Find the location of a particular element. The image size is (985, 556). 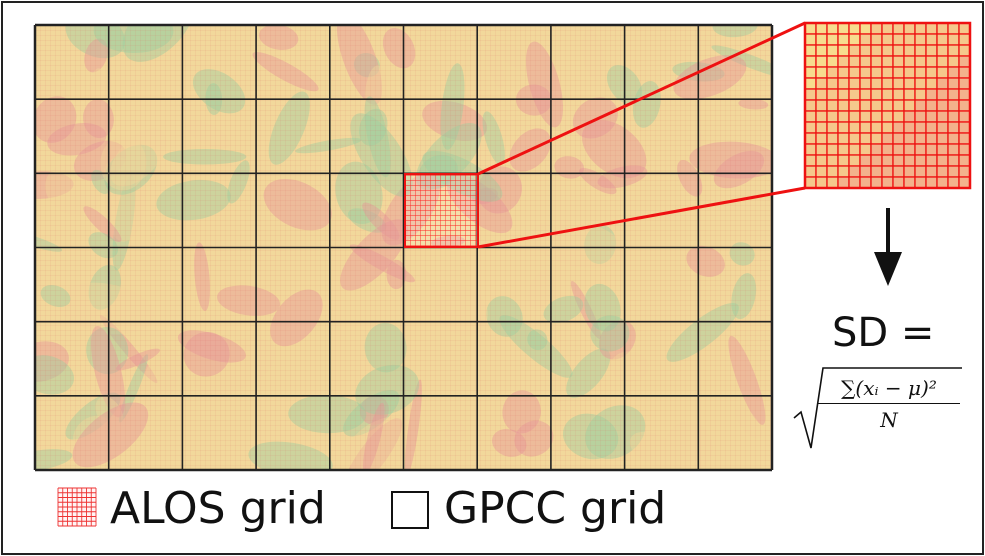

highlighted-gpcc-cell is located at coordinates (441, 210).